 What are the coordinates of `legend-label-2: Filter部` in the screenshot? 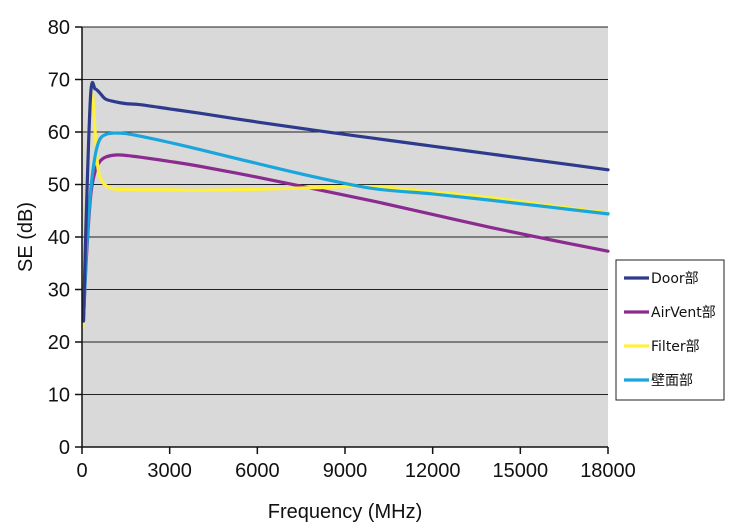 It's located at (675, 347).